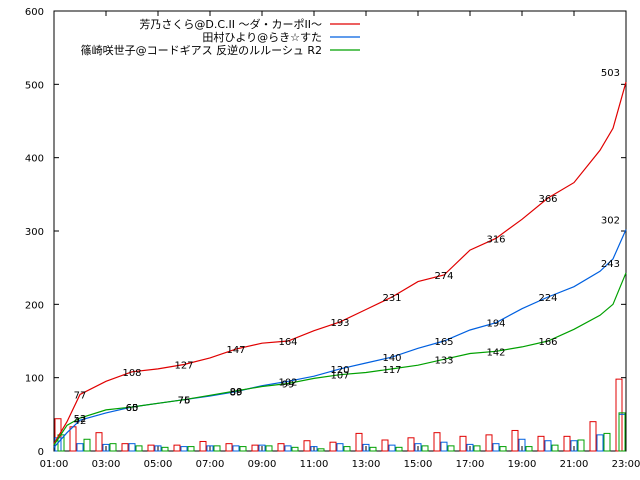 Image resolution: width=640 pixels, height=480 pixels. Describe the element at coordinates (54, 464) in the screenshot. I see `x-tick-label: 01:00` at that location.